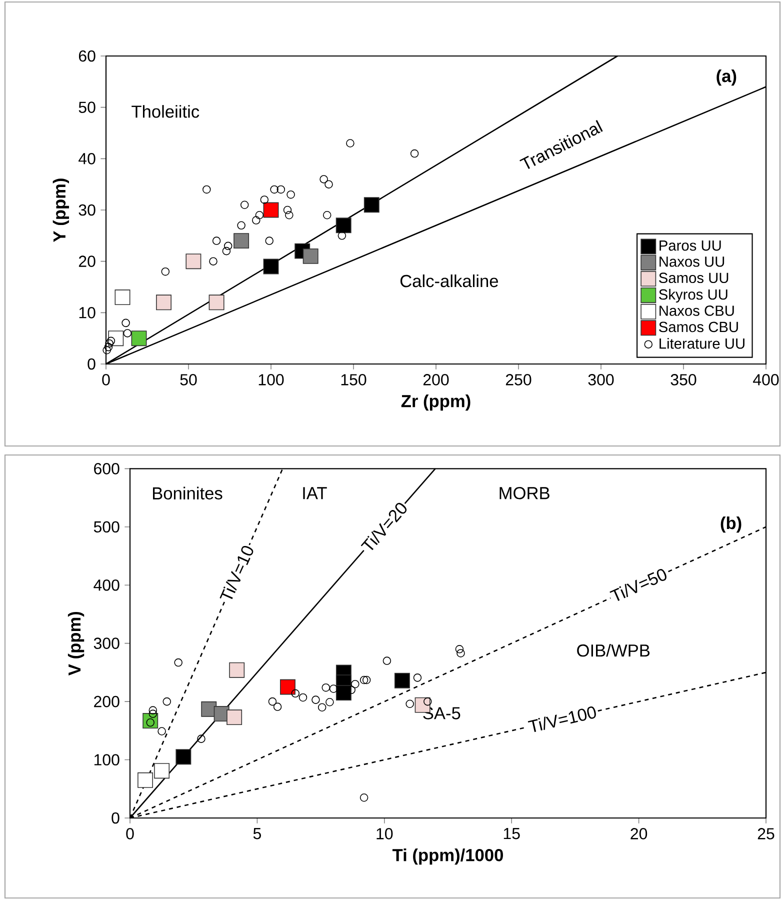 This screenshot has height=900, width=783. I want to click on legend-label: Skyros UU, so click(693, 295).